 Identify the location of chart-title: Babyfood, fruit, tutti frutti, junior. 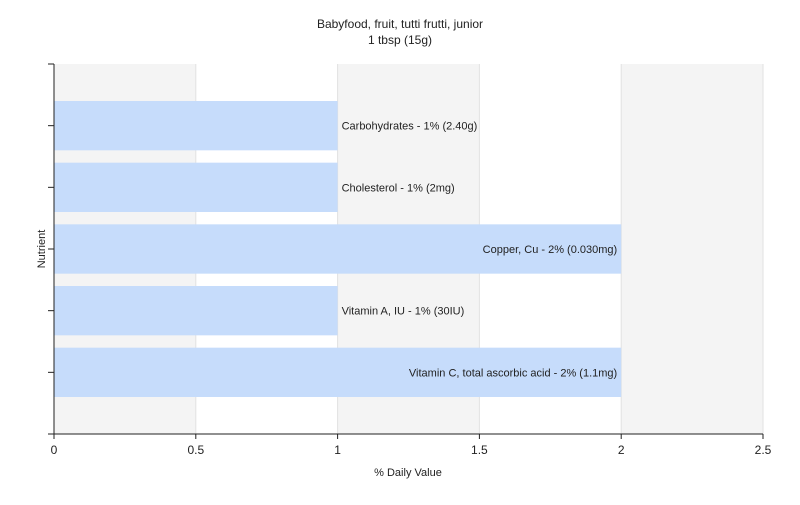
(400, 24).